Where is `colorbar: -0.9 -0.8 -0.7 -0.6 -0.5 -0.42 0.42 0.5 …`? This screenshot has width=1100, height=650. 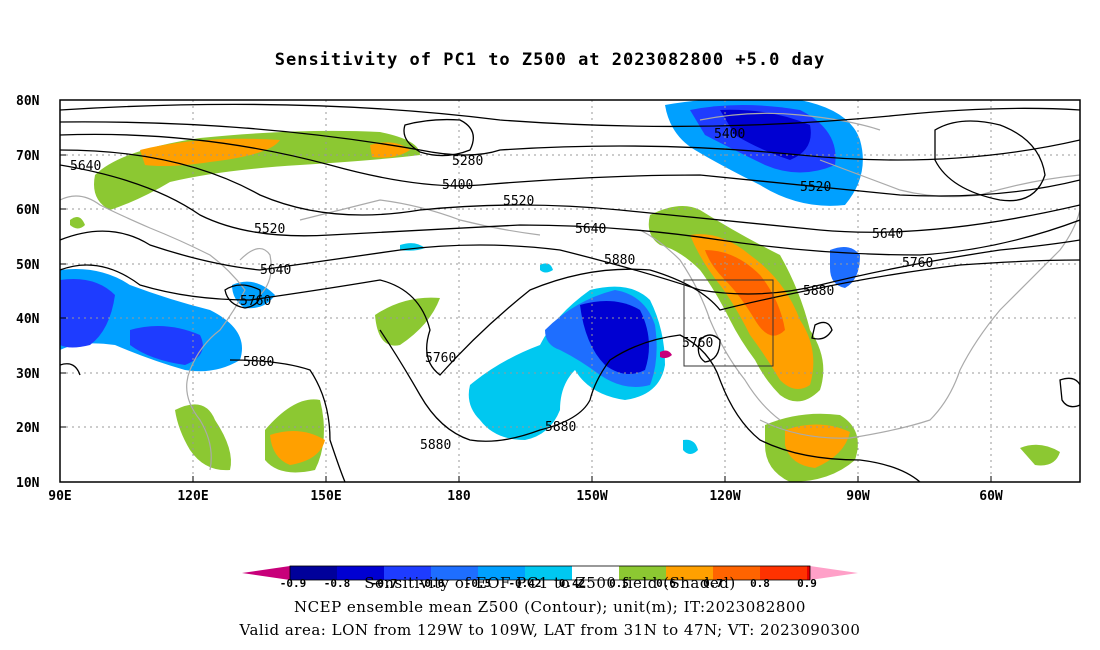 colorbar: -0.9 -0.8 -0.7 -0.6 -0.5 -0.42 0.42 0.5 … is located at coordinates (550, 577).